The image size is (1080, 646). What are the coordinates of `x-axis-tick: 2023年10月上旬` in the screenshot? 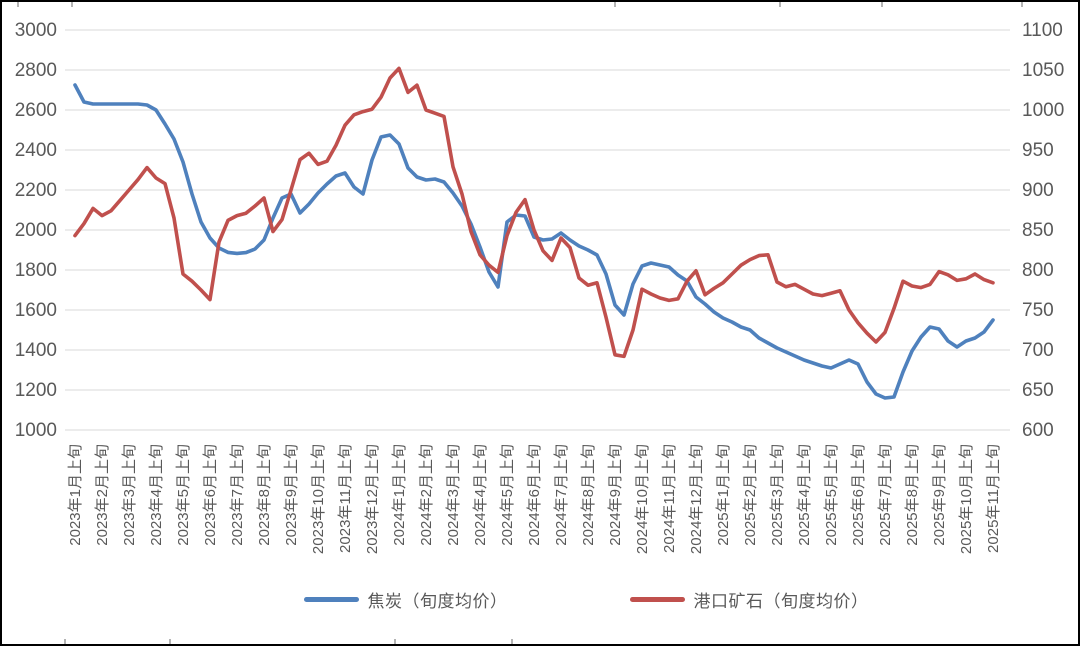 It's located at (318, 499).